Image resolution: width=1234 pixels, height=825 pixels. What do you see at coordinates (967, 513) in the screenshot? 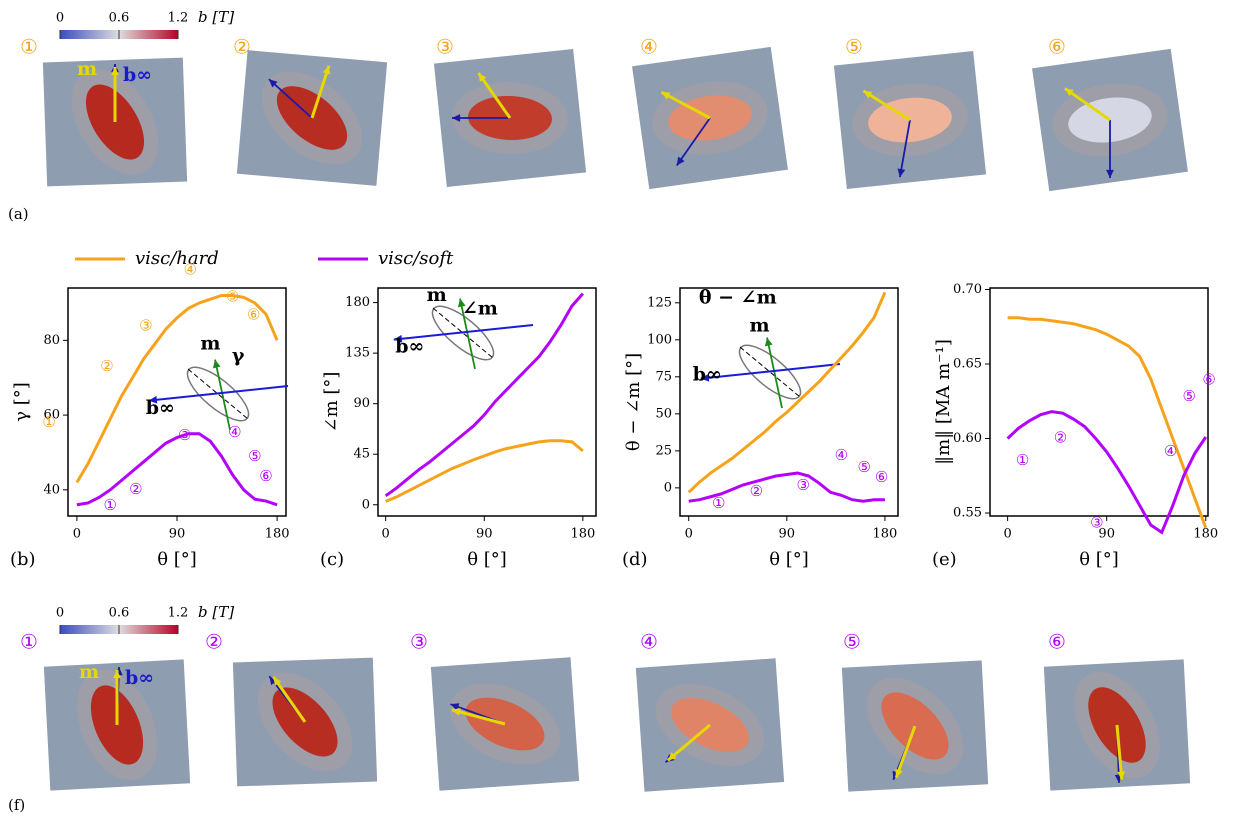
I see `y-tick-label: 0.55` at bounding box center [967, 513].